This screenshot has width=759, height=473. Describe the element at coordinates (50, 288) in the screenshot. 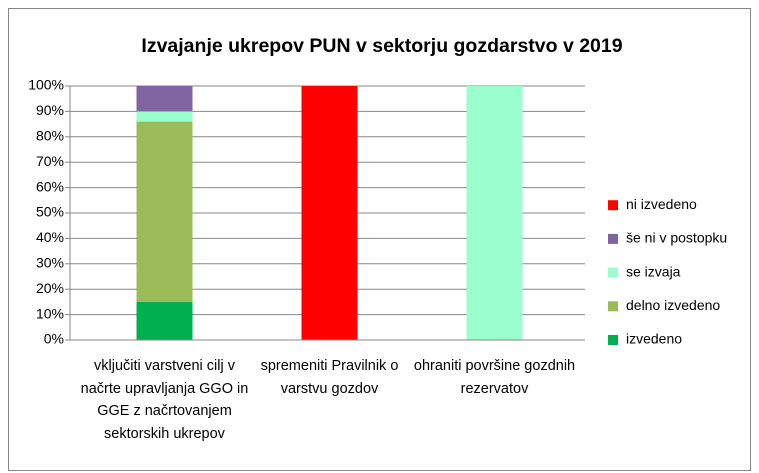

I see `y-tick-label: 20%` at that location.